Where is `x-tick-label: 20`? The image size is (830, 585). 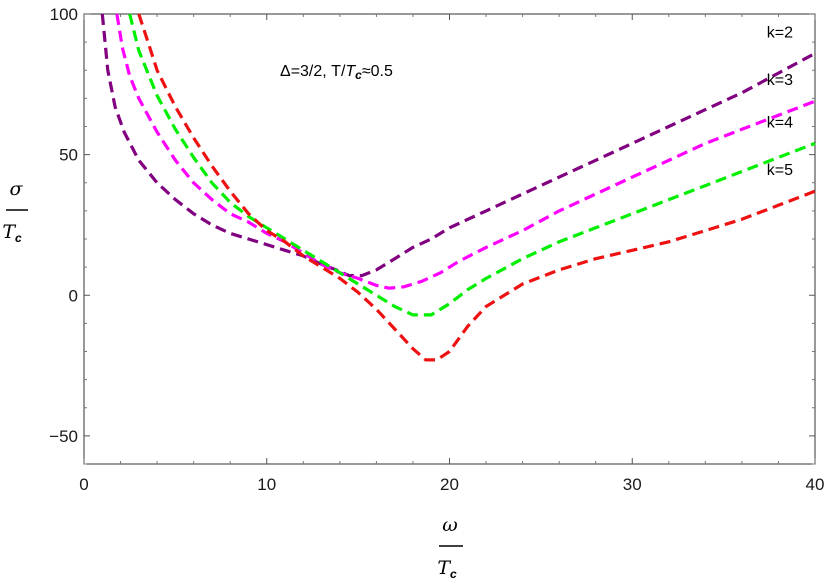
x-tick-label: 20 is located at coordinates (449, 484).